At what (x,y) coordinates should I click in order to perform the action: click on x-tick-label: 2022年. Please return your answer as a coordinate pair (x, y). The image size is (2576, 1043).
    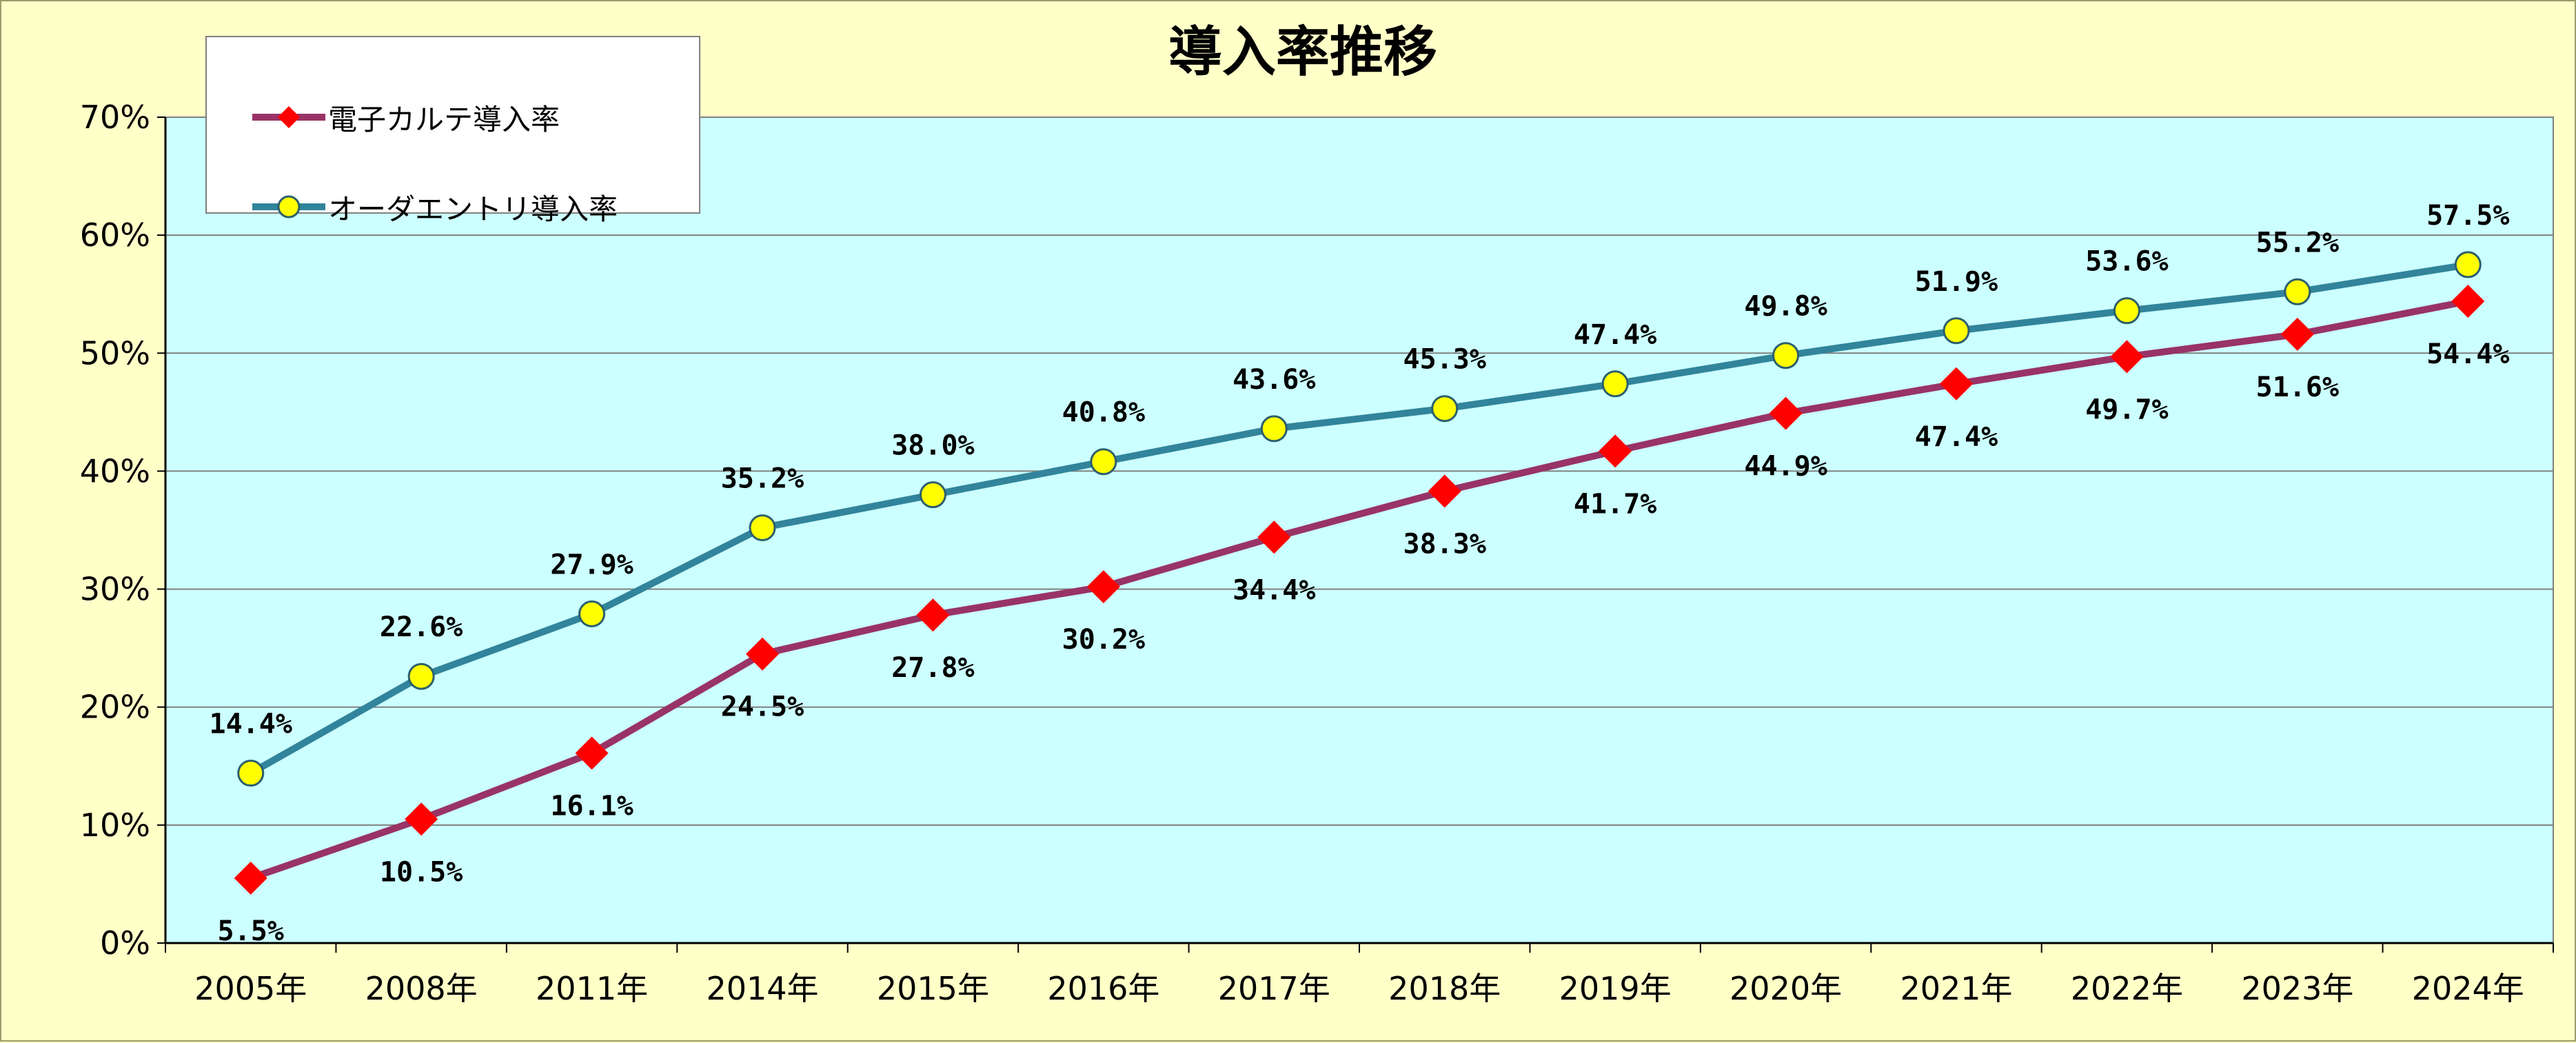
    Looking at the image, I should click on (2127, 988).